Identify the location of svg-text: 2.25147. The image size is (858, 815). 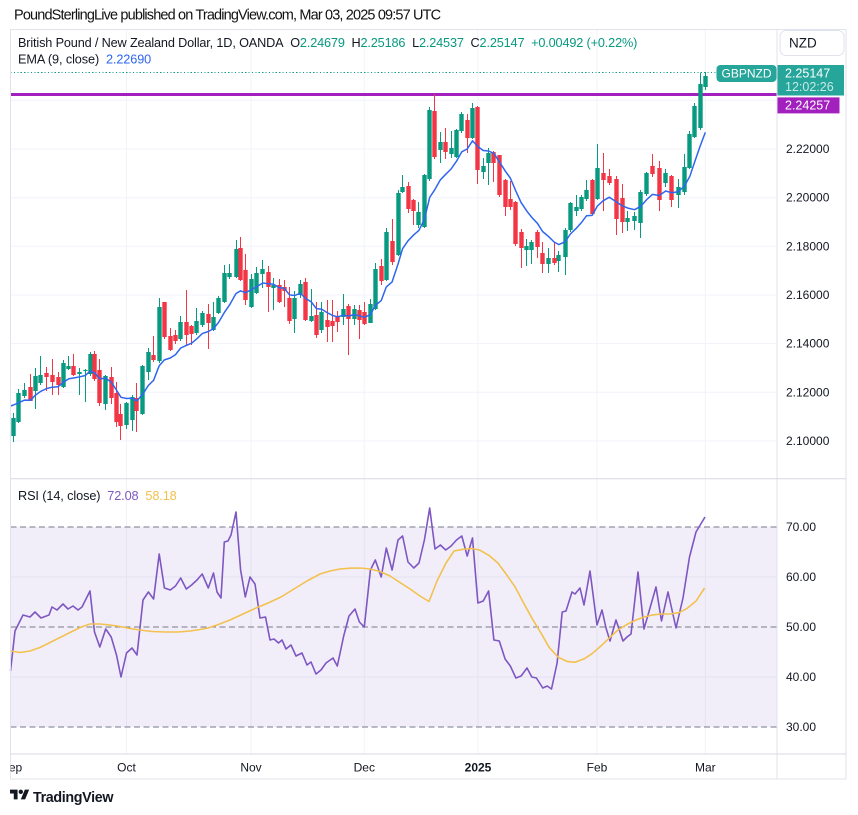
(807, 74).